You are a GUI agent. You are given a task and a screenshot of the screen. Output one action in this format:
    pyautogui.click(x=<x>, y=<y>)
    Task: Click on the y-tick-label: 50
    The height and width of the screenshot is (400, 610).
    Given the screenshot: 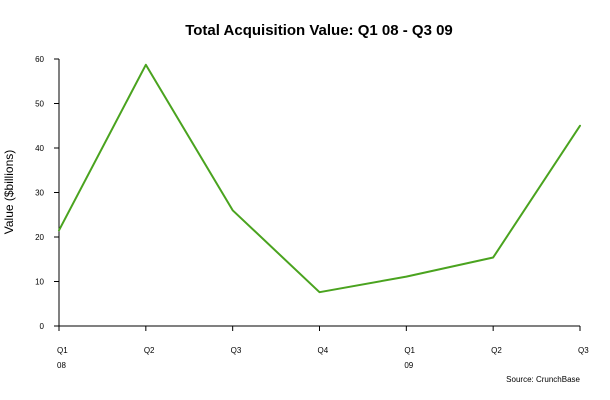 What is the action you would take?
    pyautogui.click(x=39, y=104)
    